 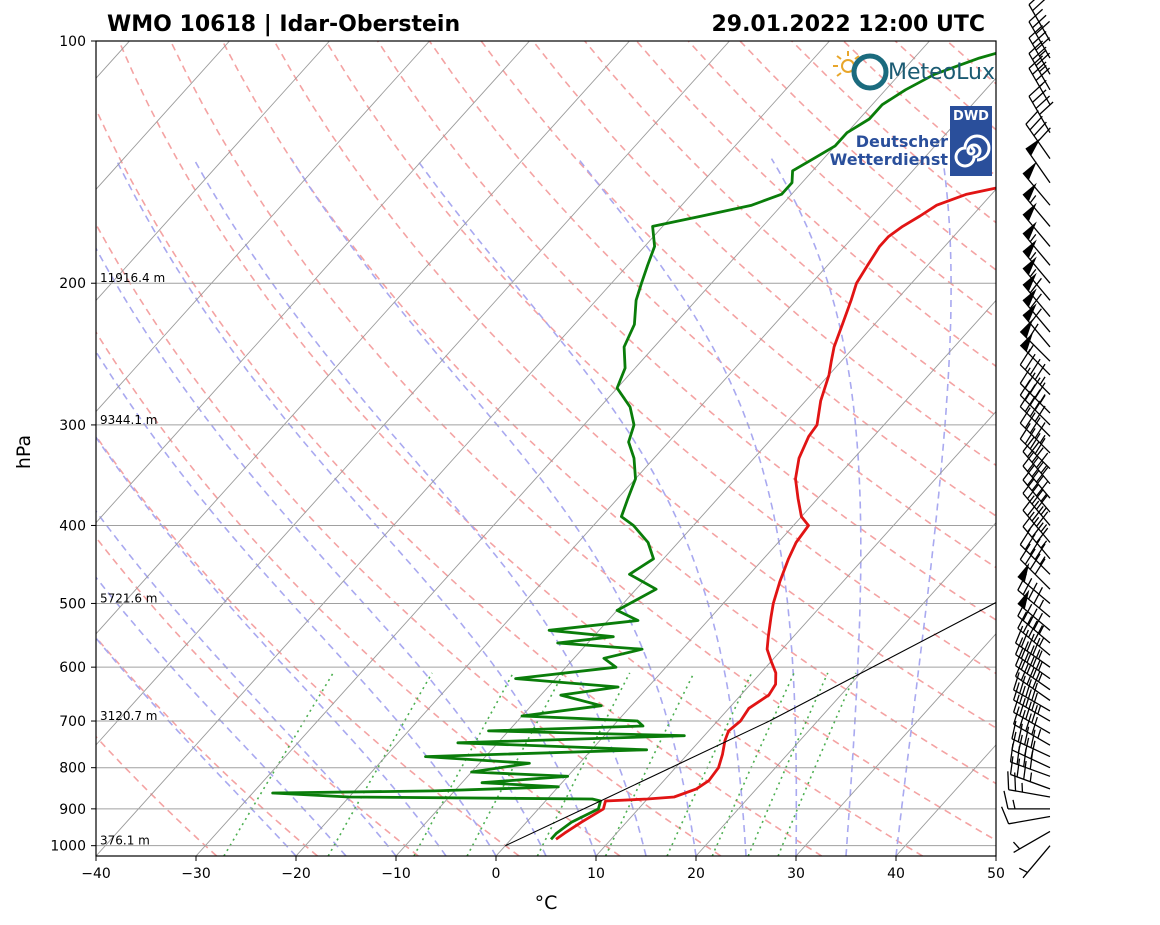 I want to click on parcel-line, so click(x=750, y=724).